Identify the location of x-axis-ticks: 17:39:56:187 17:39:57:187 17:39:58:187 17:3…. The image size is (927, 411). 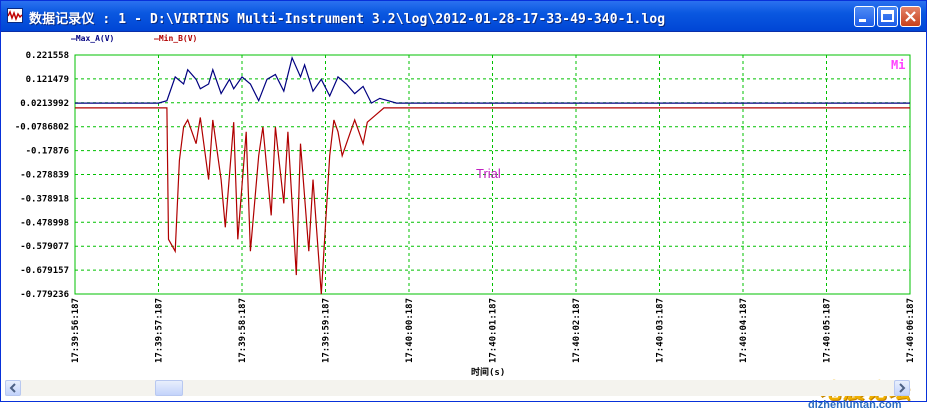
(493, 330).